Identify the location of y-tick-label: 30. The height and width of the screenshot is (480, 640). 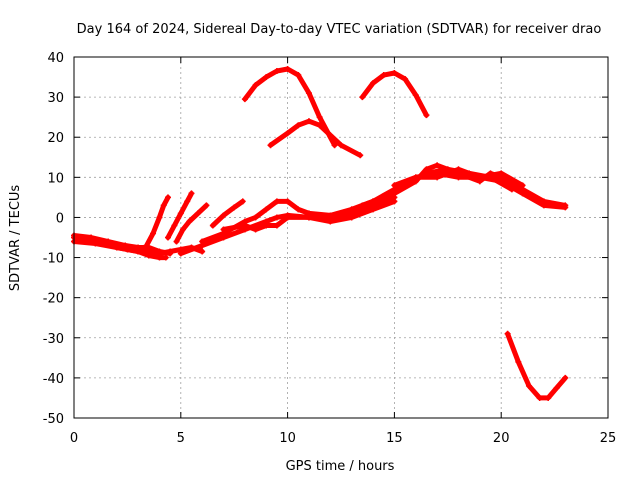
(55, 98).